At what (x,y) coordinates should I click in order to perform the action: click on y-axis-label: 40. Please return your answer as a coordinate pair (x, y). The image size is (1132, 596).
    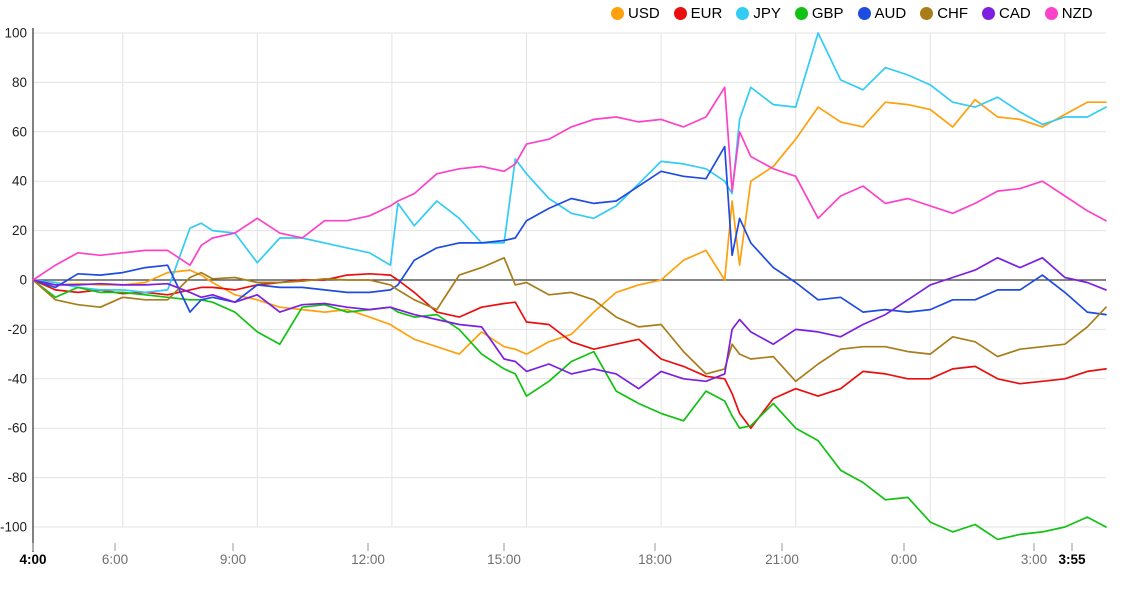
    Looking at the image, I should click on (19, 181).